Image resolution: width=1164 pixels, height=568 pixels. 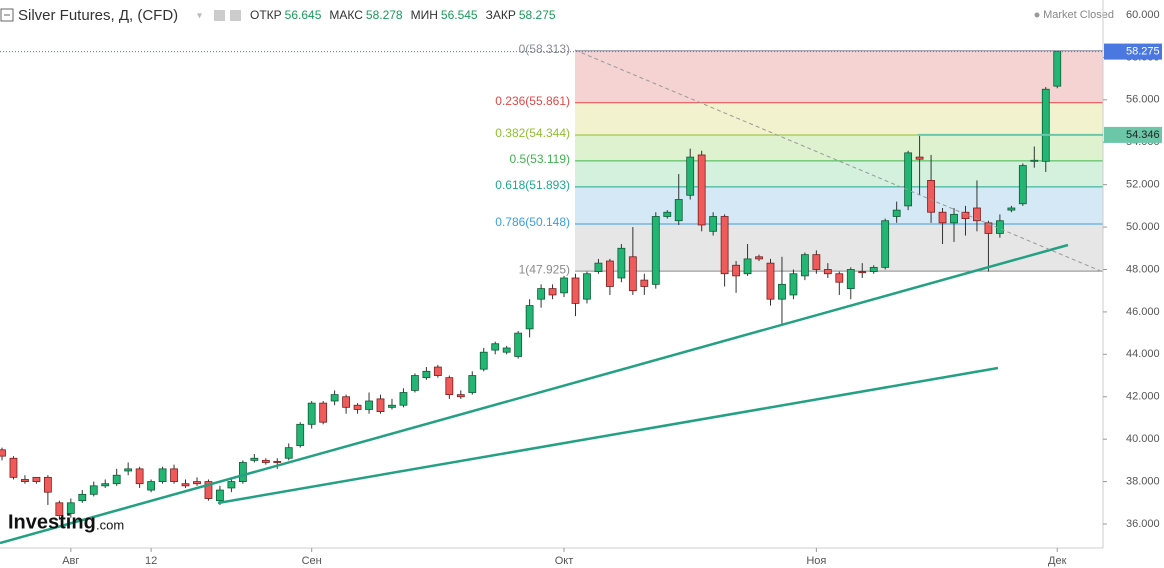 What do you see at coordinates (544, 49) in the screenshot?
I see `fib-level-label: 0(58.313)` at bounding box center [544, 49].